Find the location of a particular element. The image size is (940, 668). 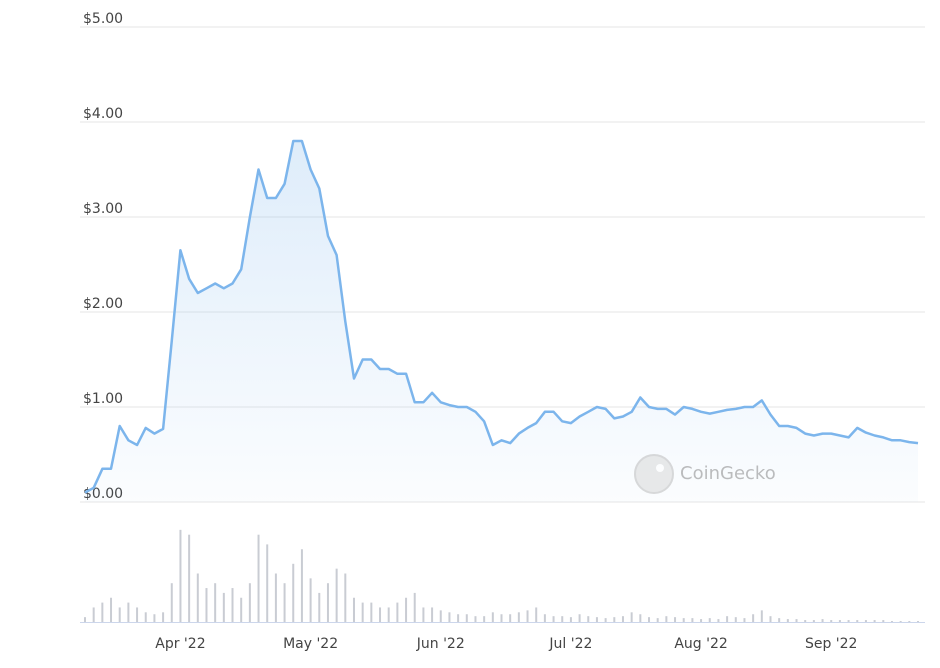

watermark-logo is located at coordinates (654, 474).